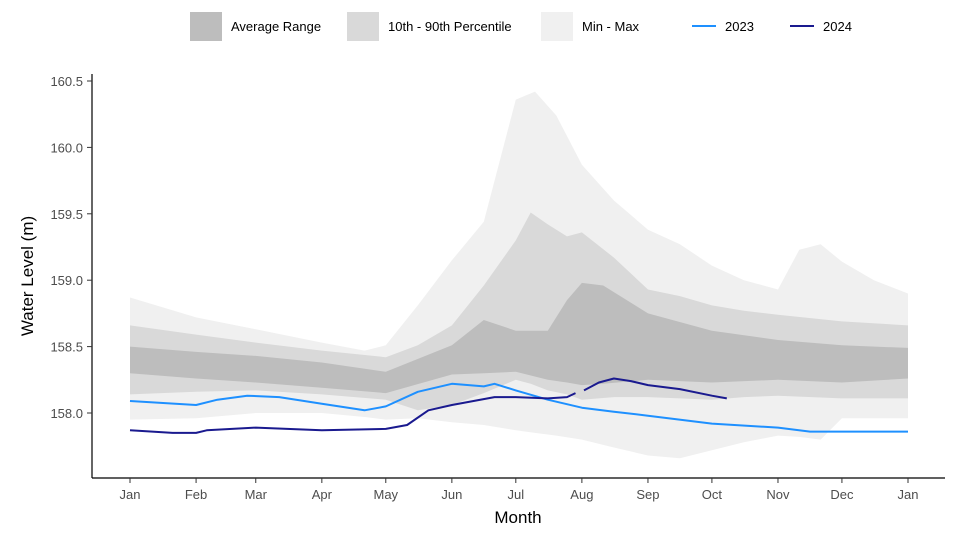 This screenshot has height=549, width=960. I want to click on x-tick-label: Oct, so click(712, 494).